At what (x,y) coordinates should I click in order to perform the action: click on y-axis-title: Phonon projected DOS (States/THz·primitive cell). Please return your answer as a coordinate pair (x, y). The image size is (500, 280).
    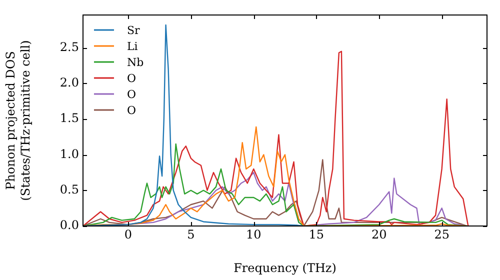
    Looking at the image, I should click on (18, 120).